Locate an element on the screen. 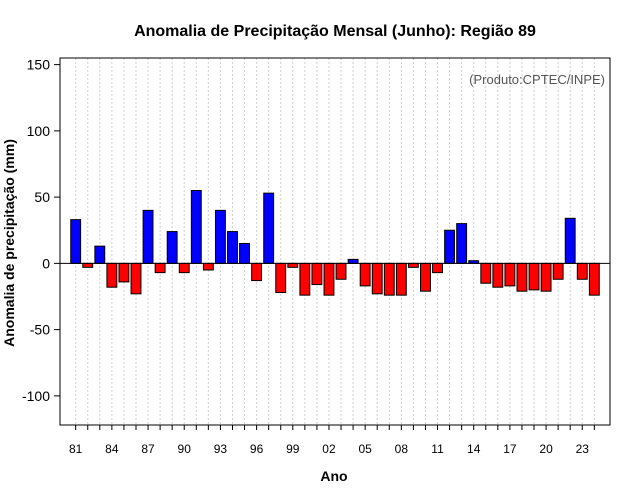  x-axis: 81 84 87 90 93 96 99 02 05 08 11 14 17 20 23 is located at coordinates (332, 440).